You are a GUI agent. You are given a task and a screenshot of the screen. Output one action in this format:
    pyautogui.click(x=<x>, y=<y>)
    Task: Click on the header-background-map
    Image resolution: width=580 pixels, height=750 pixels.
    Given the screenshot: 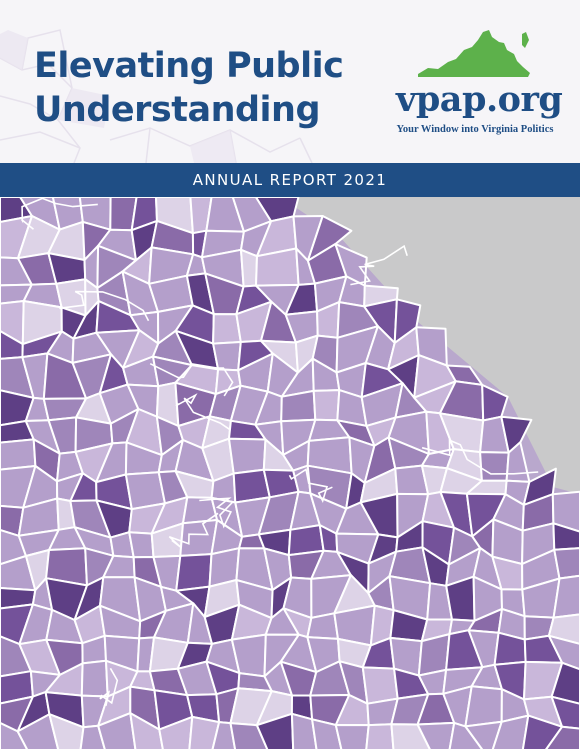 What is the action you would take?
    pyautogui.click(x=156, y=96)
    